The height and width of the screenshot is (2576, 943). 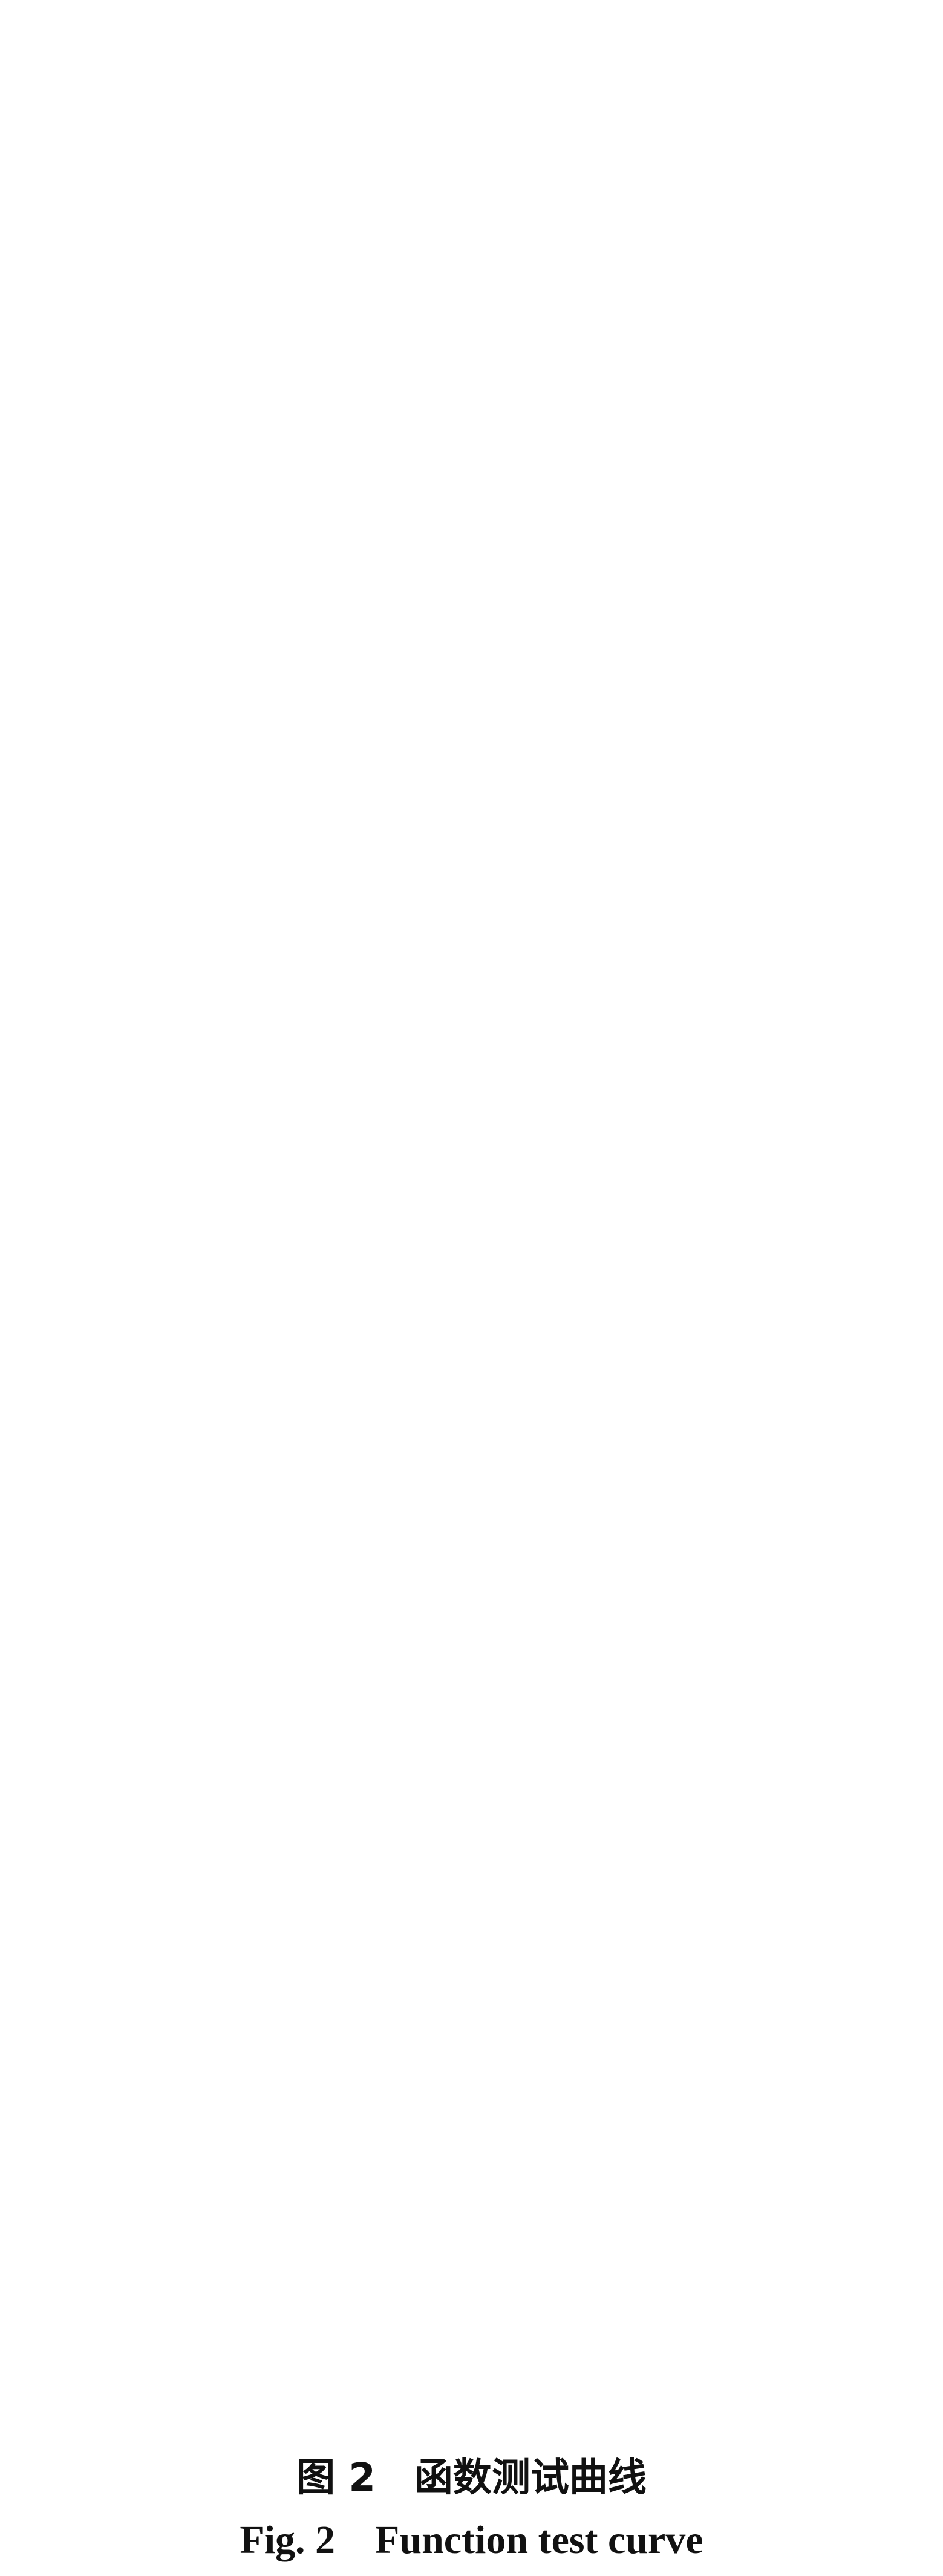 I want to click on figure-caption-english: Fig. 2 Function test curve, so click(x=471, y=2540).